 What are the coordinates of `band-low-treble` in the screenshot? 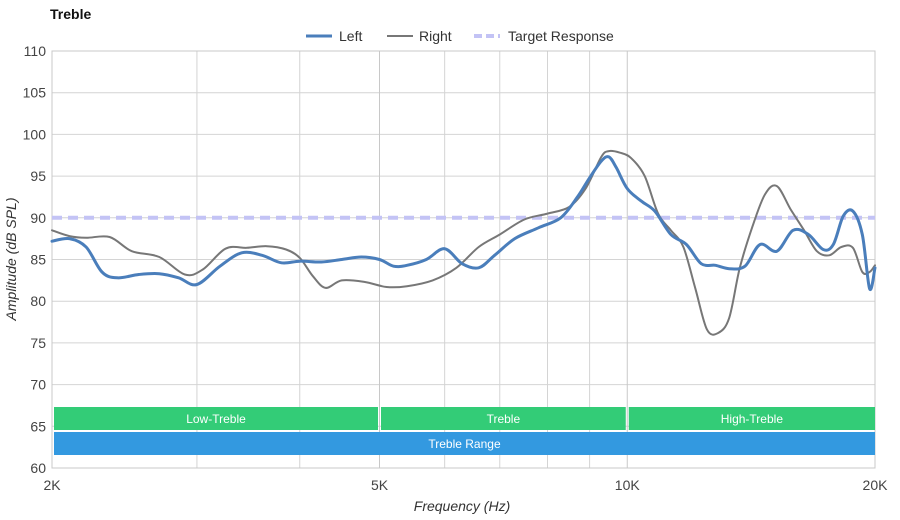 It's located at (216, 418).